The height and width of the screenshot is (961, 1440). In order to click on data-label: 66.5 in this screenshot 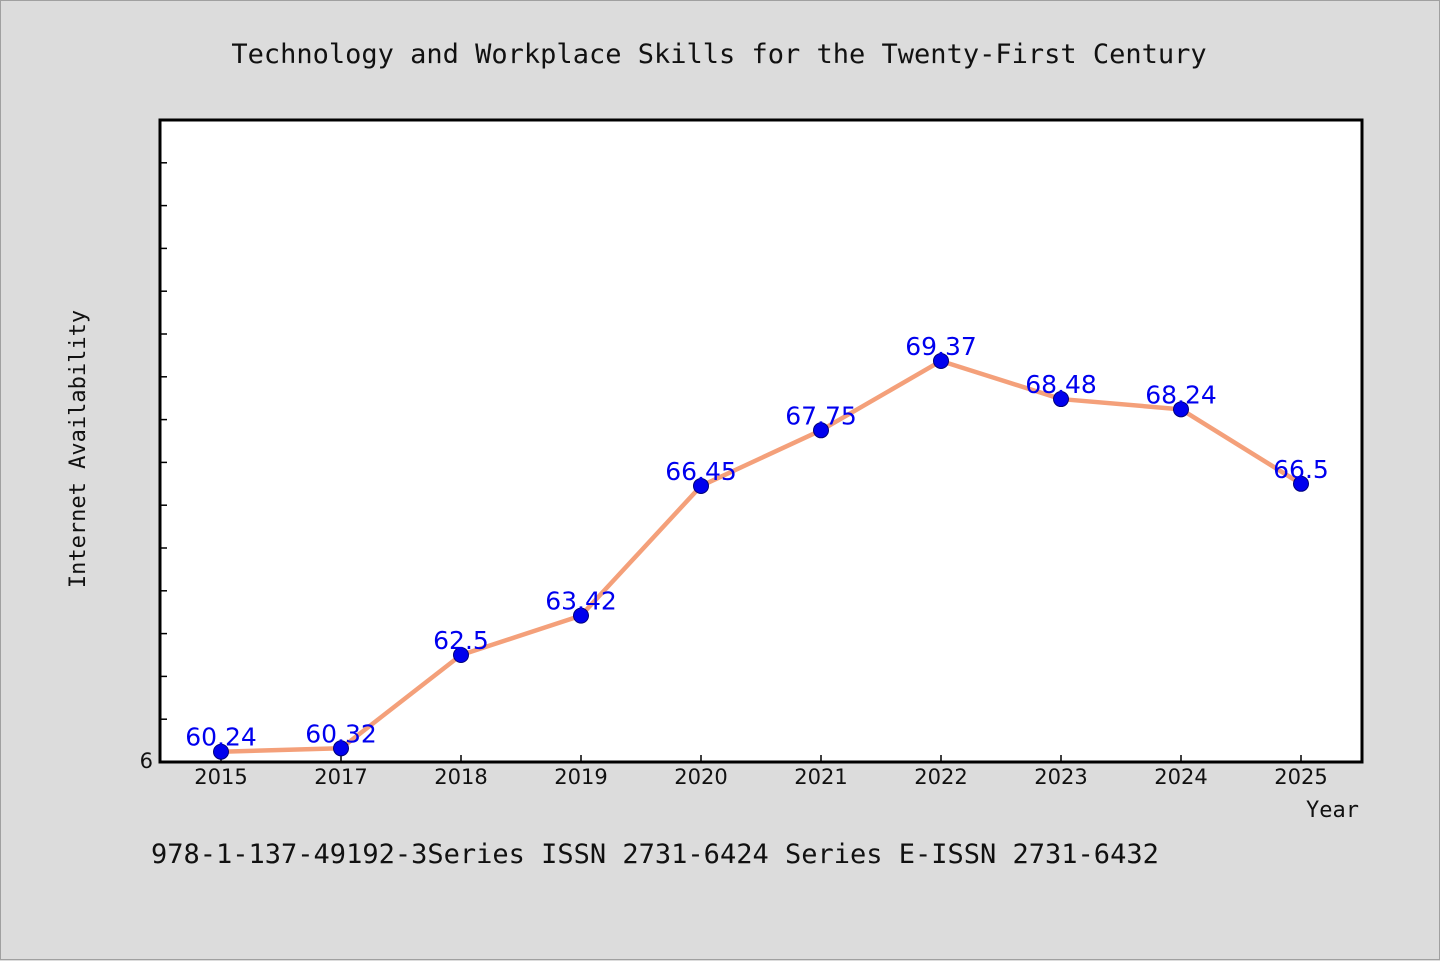, I will do `click(1301, 469)`.